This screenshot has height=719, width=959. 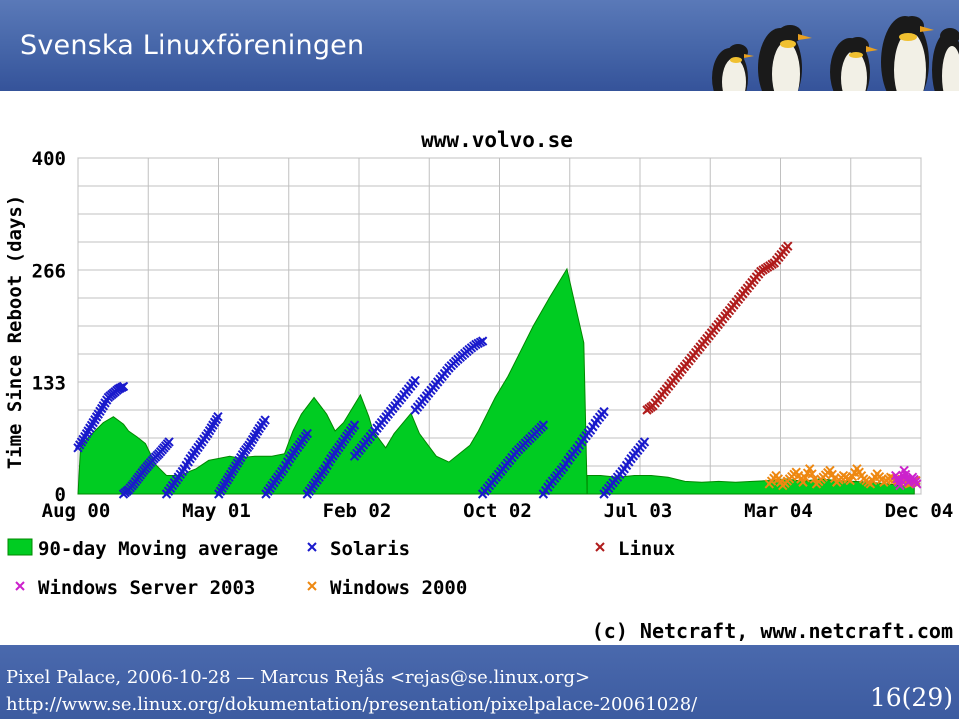 What do you see at coordinates (216, 511) in the screenshot?
I see `x-tick-label: May 01` at bounding box center [216, 511].